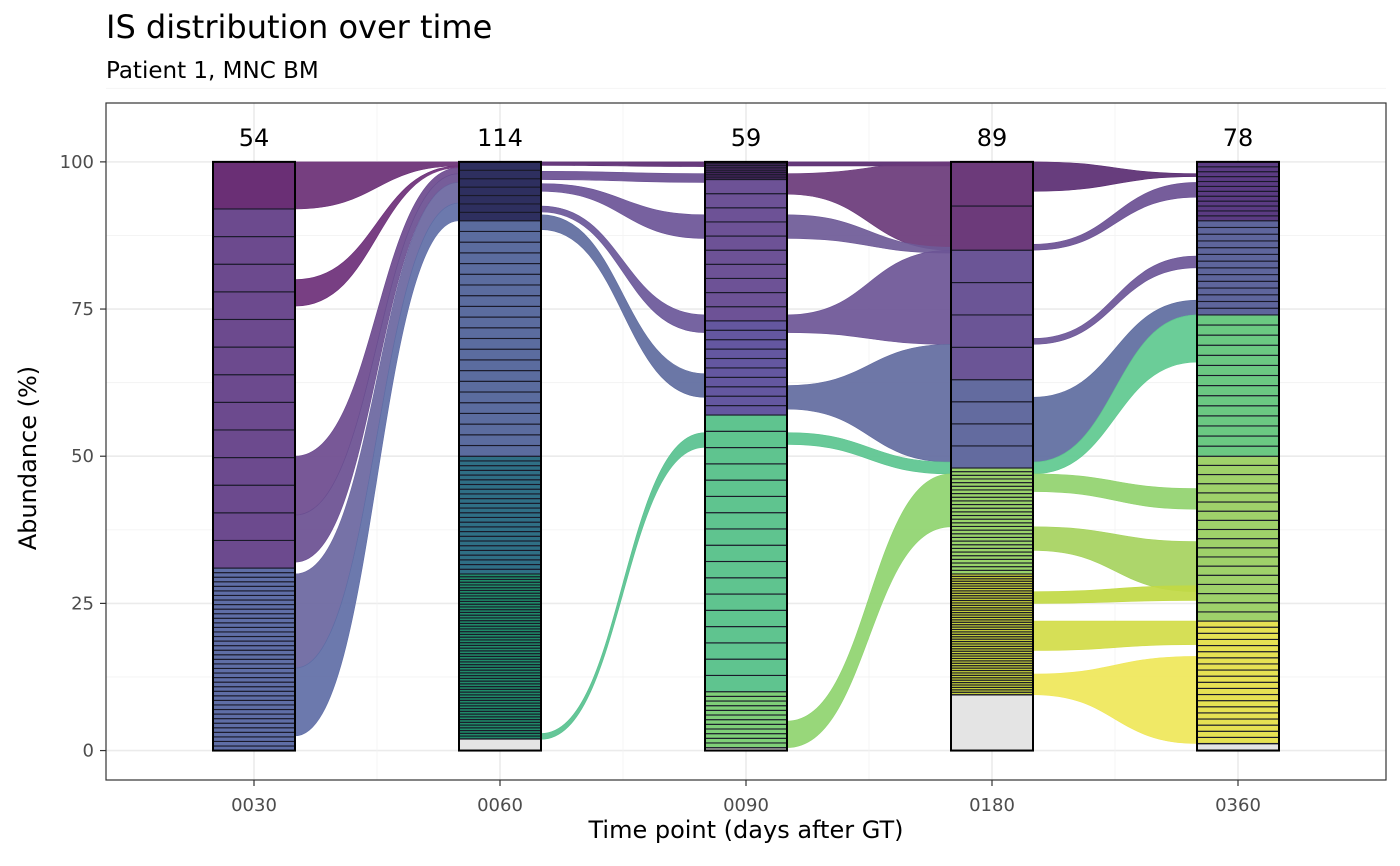  I want to click on x-tick-label: 0360, so click(1238, 805).